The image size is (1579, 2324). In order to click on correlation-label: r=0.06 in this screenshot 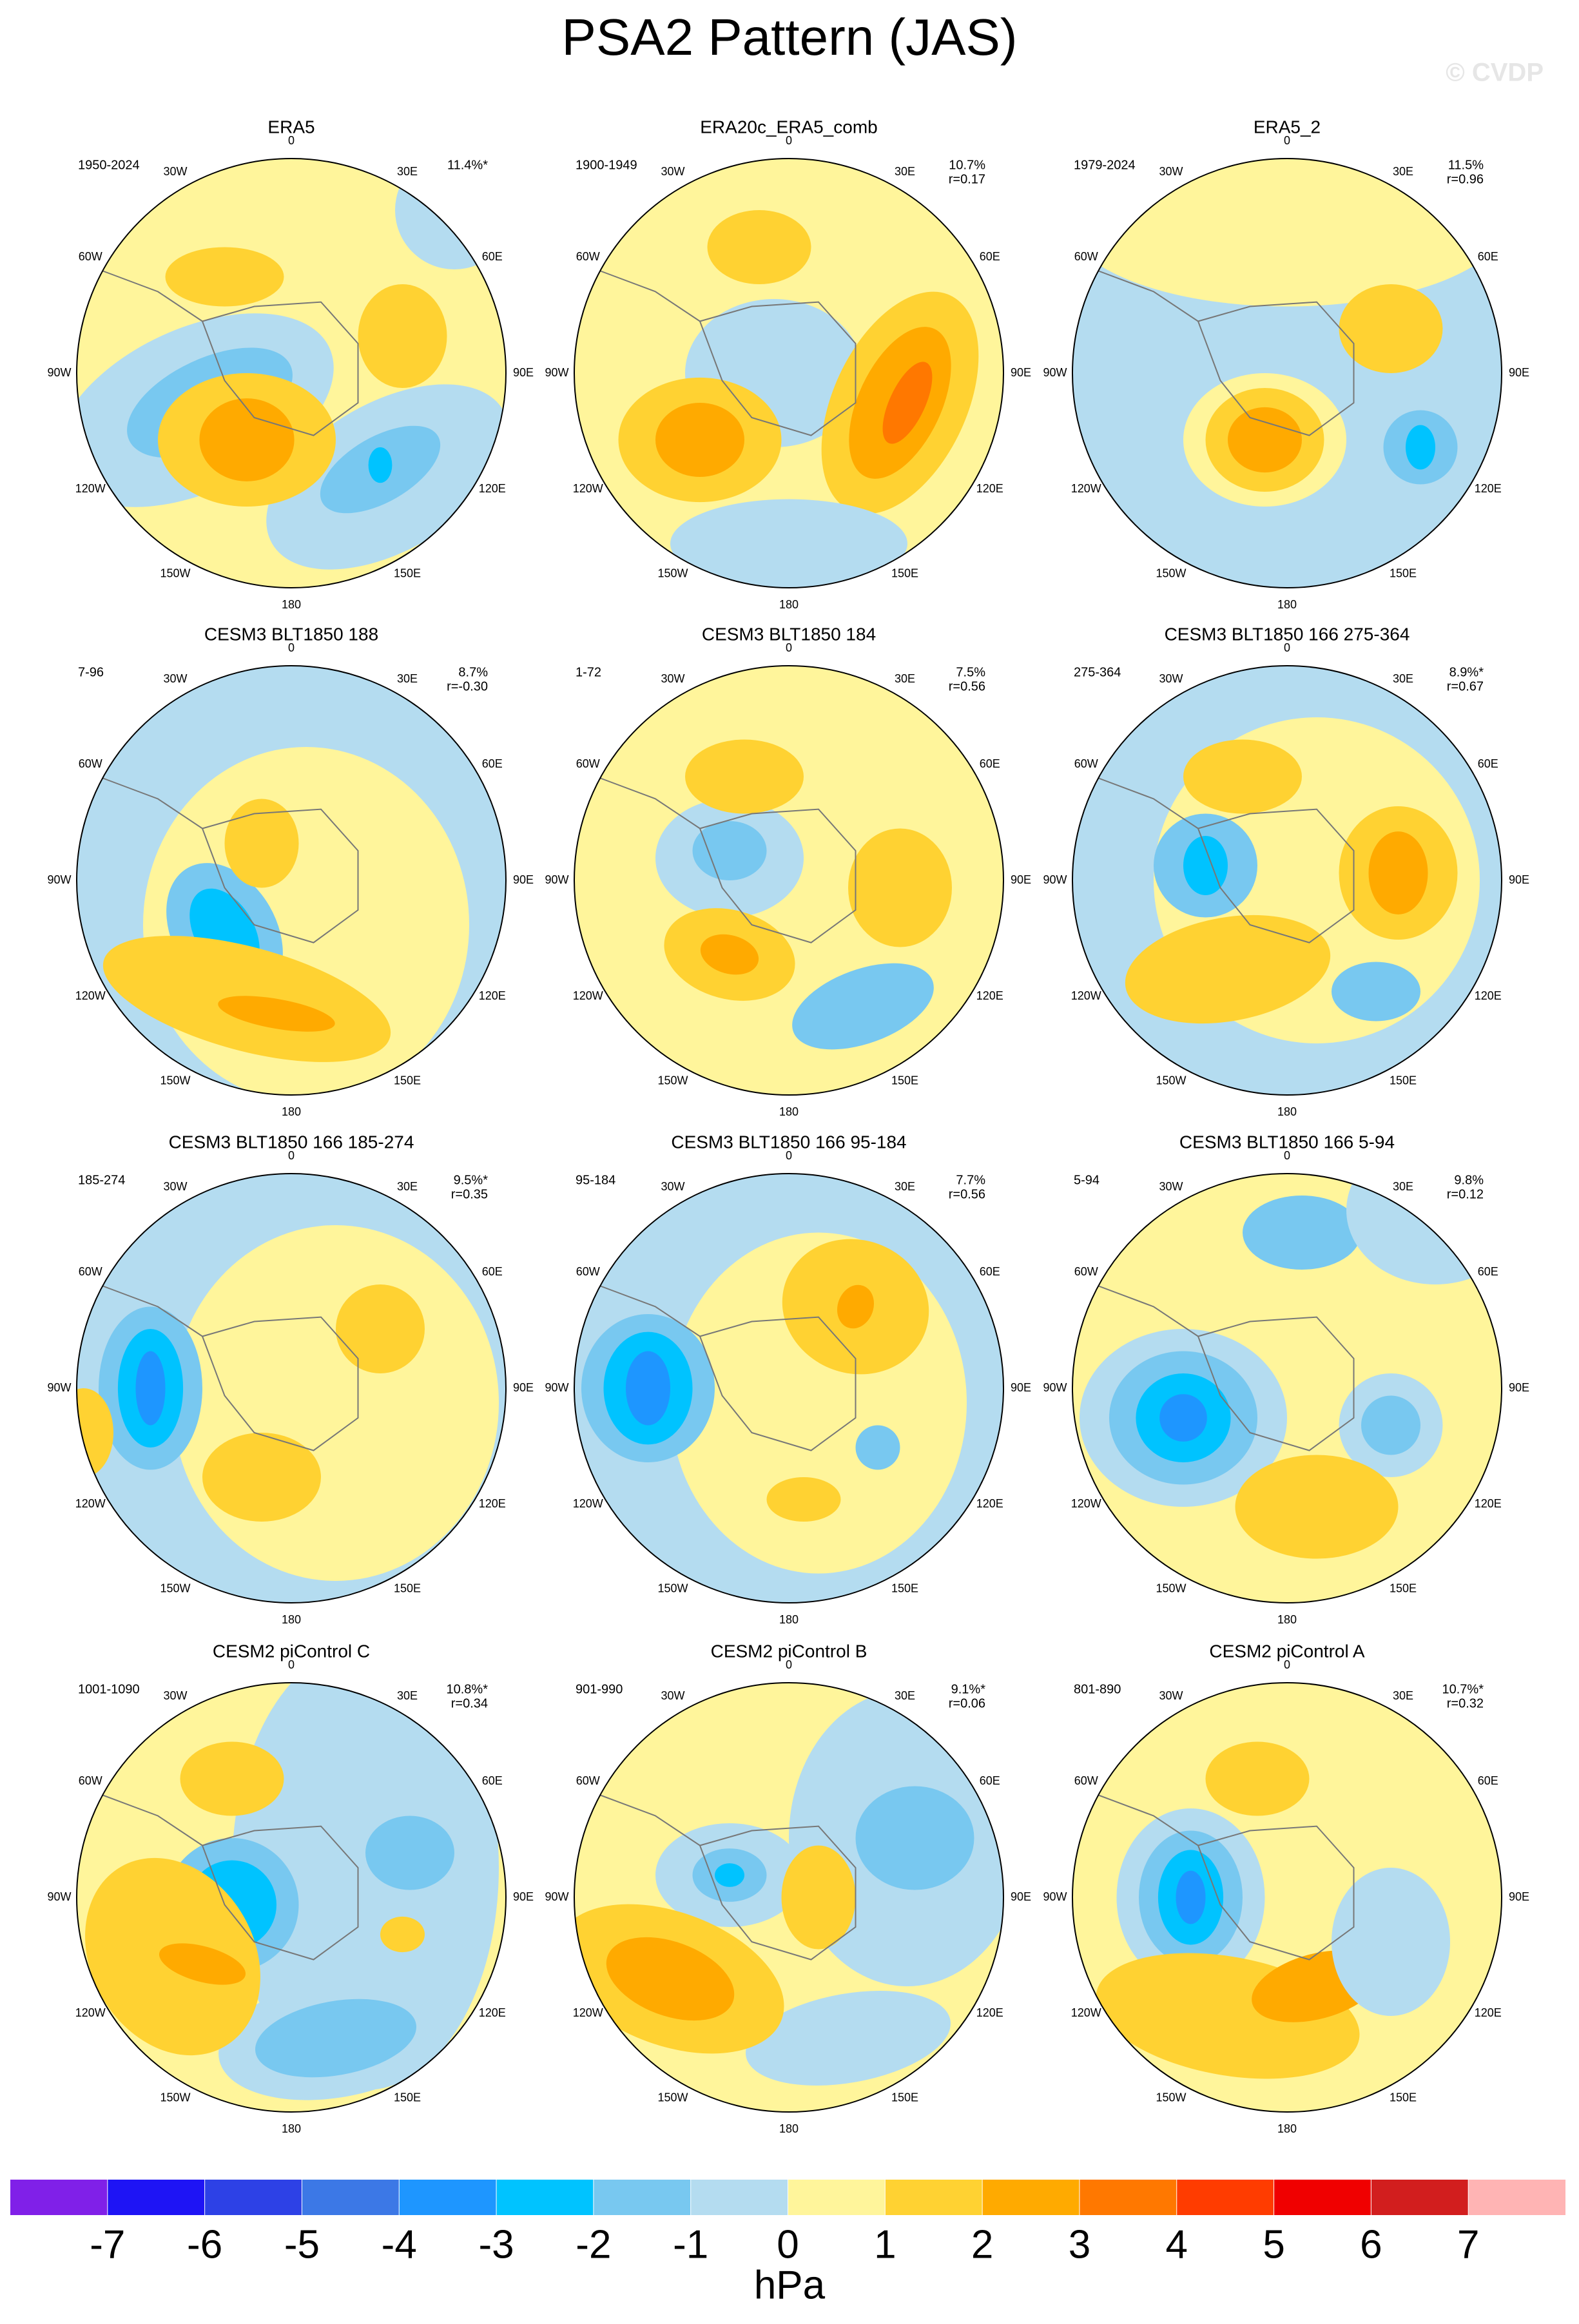, I will do `click(967, 1703)`.